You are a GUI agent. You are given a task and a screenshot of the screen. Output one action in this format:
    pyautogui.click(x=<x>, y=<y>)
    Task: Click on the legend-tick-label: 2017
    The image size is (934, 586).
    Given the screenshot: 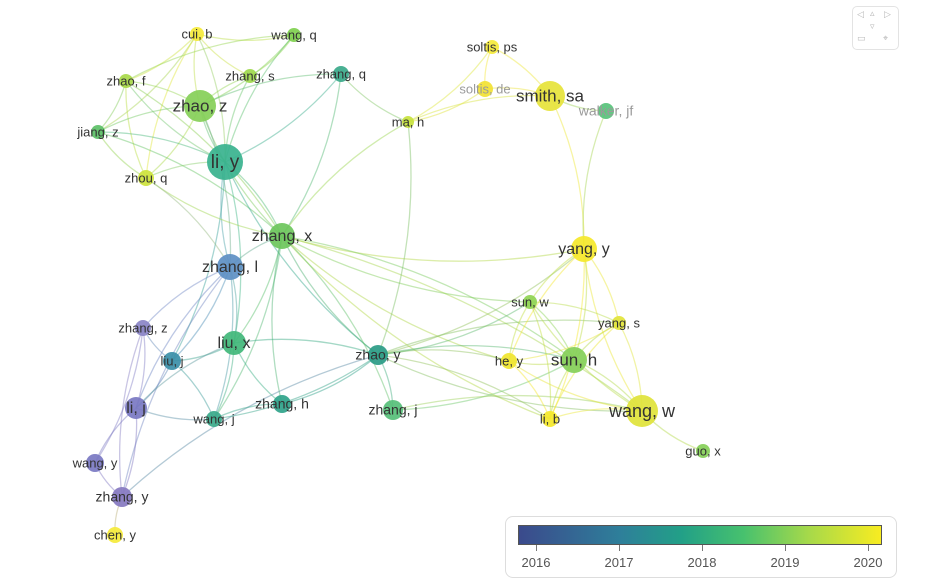 What is the action you would take?
    pyautogui.click(x=619, y=562)
    